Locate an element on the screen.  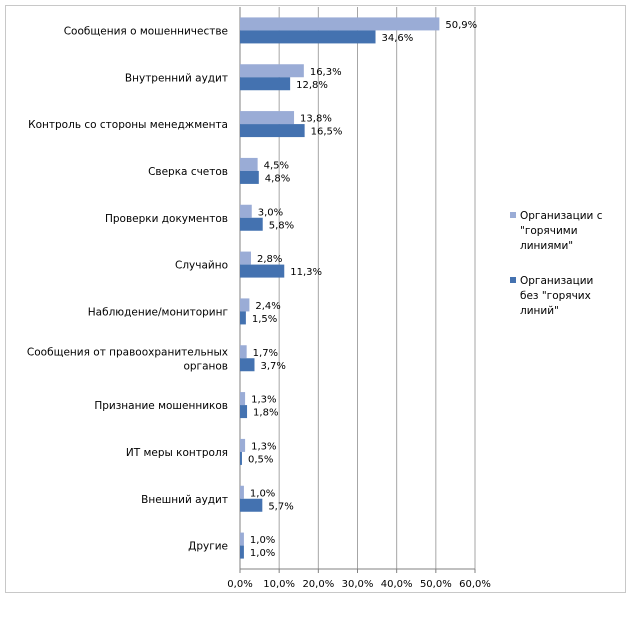
category-label-6: Наблюдение/мониторинг is located at coordinates (158, 312).